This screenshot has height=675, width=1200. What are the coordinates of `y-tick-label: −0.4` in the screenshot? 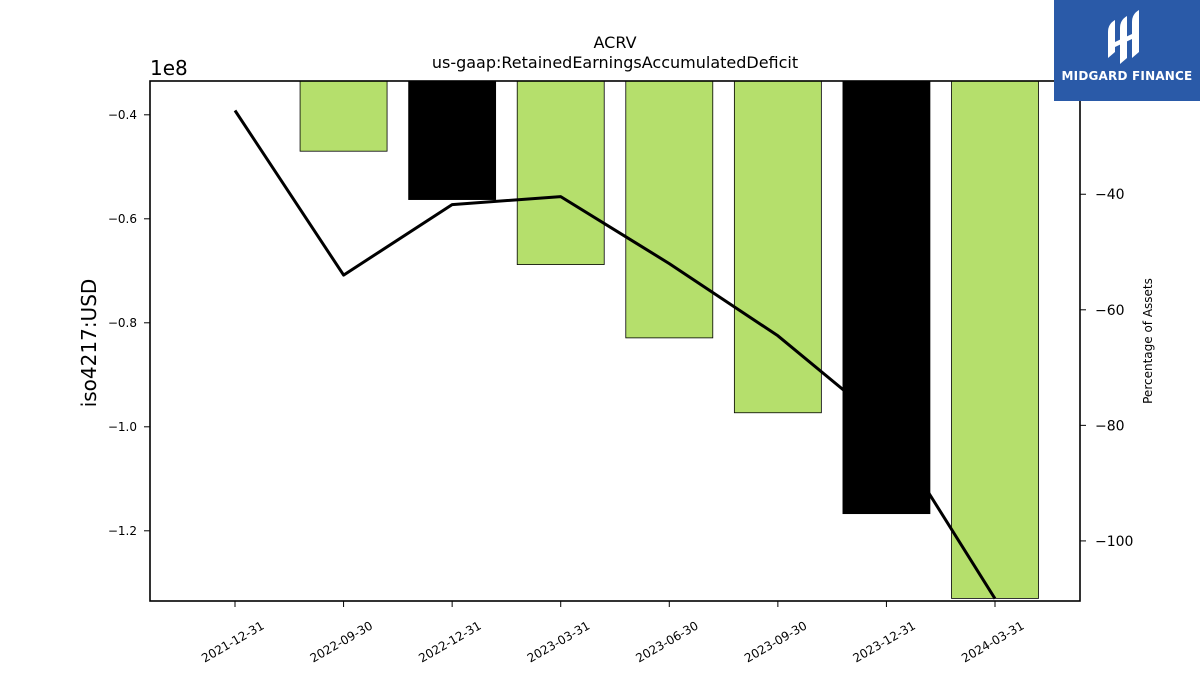 It's located at (122, 115).